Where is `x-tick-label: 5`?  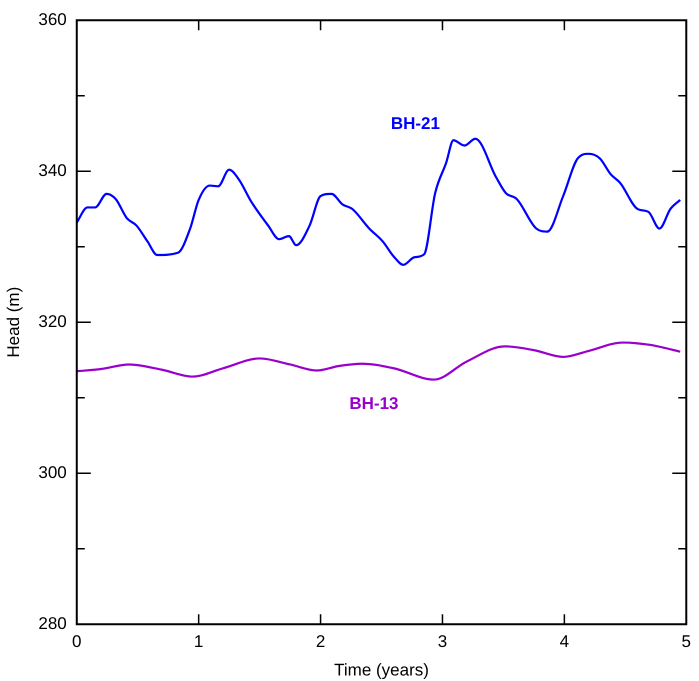 x-tick-label: 5 is located at coordinates (687, 642).